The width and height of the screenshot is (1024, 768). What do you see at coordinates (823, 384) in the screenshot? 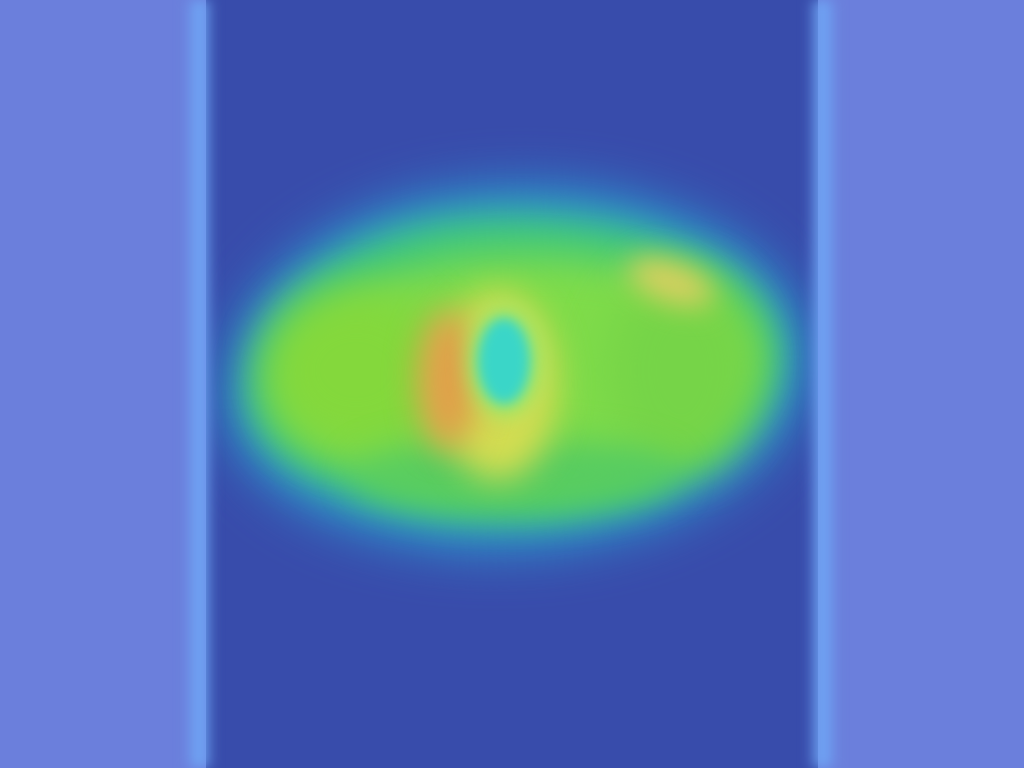
I see `right-edge-glow` at bounding box center [823, 384].